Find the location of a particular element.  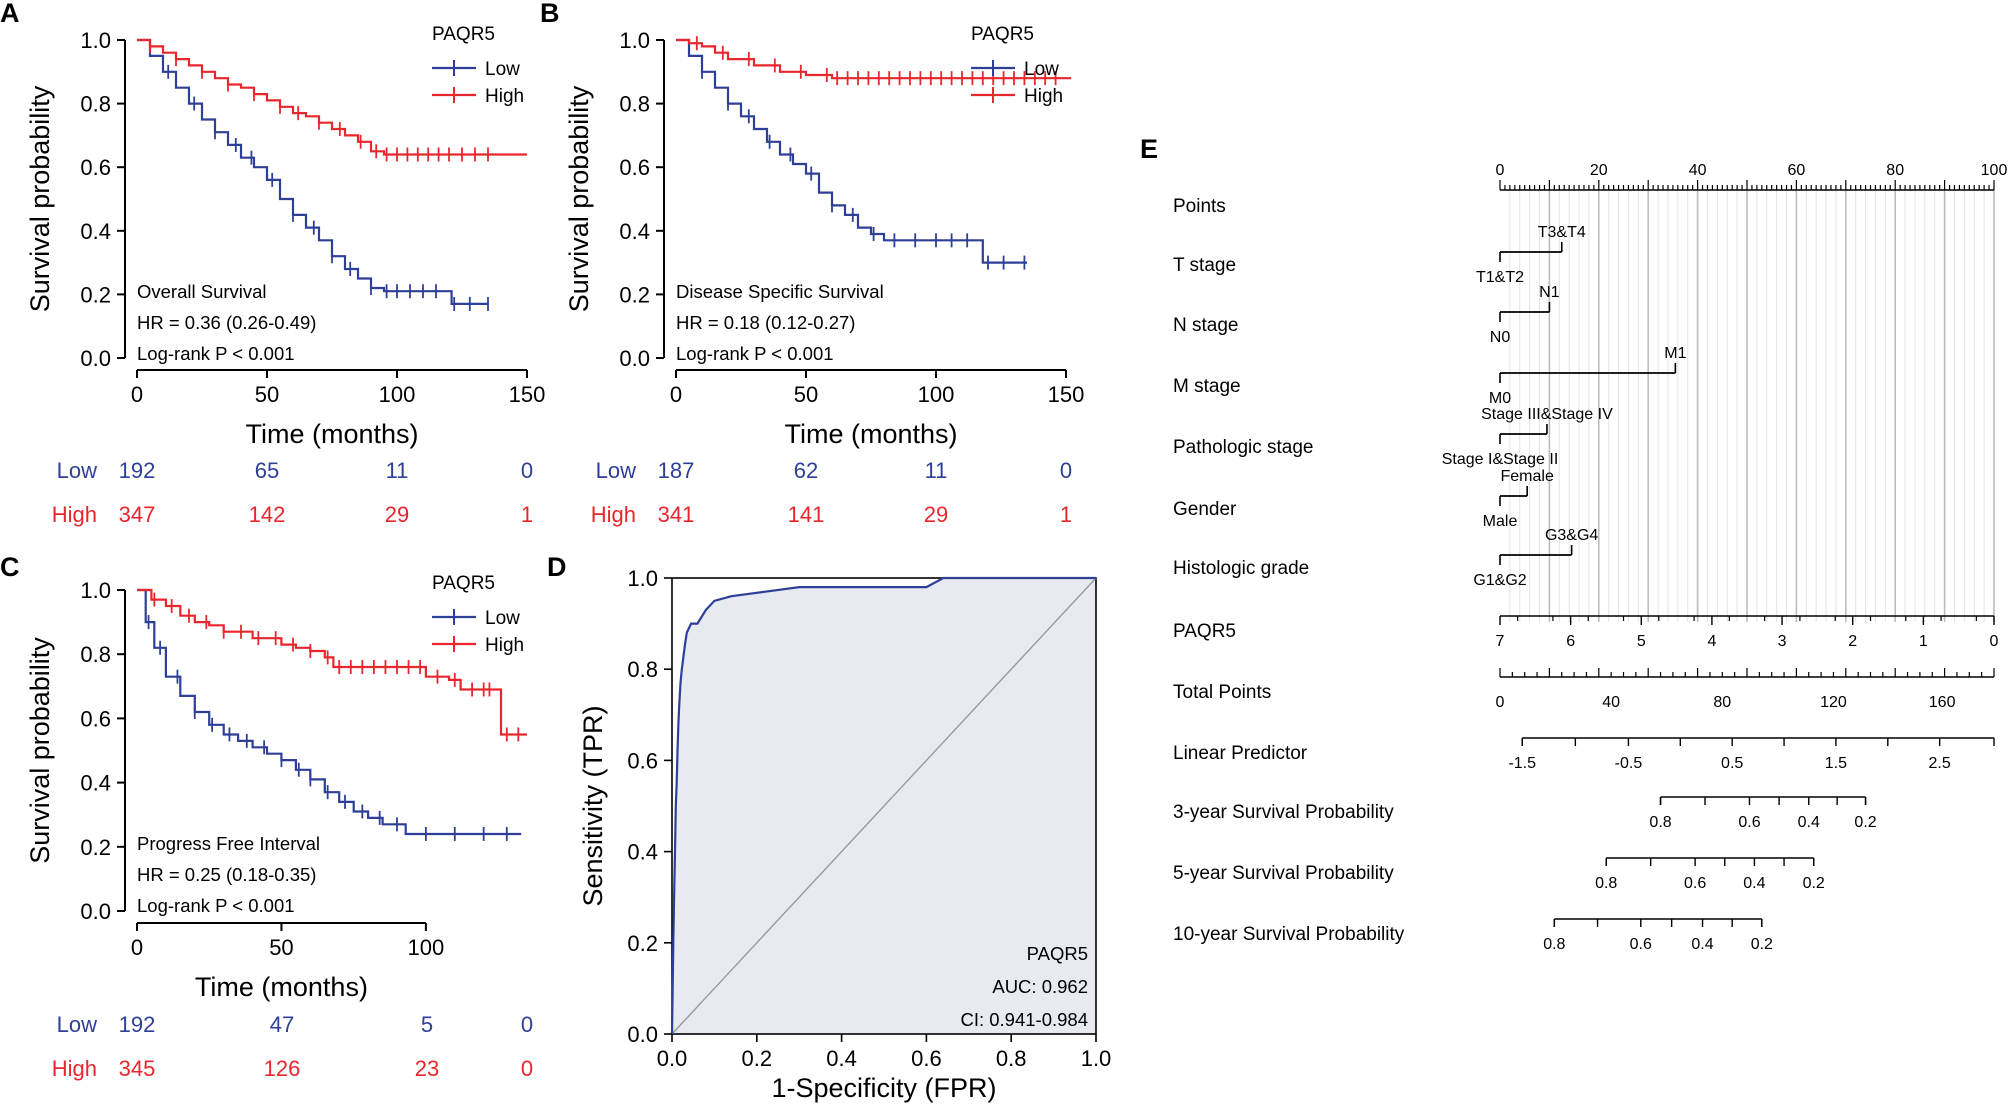

y-tick-label-c: 1.0 is located at coordinates (95, 590).